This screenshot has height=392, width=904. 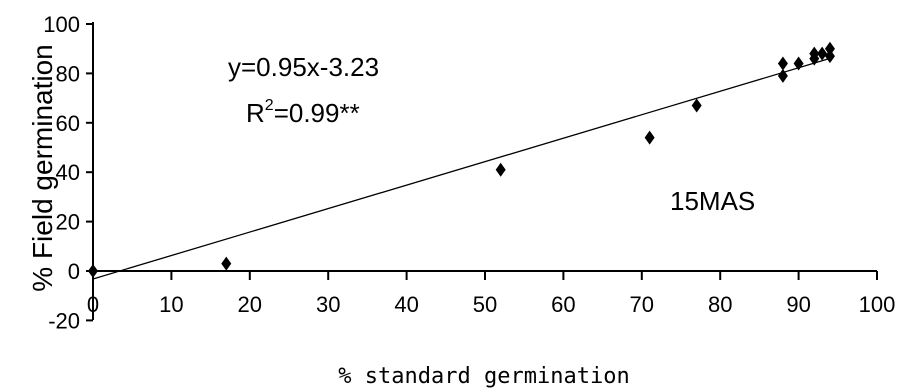 I want to click on y-tick-label: 20, so click(x=68, y=222).